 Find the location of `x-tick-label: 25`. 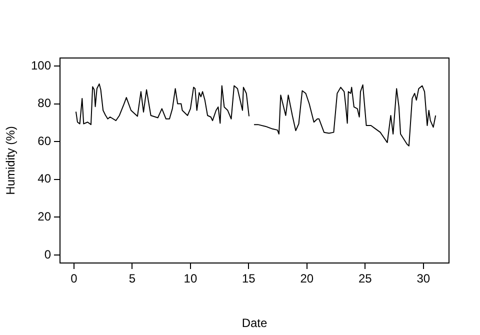

x-tick-label: 25 is located at coordinates (365, 279).